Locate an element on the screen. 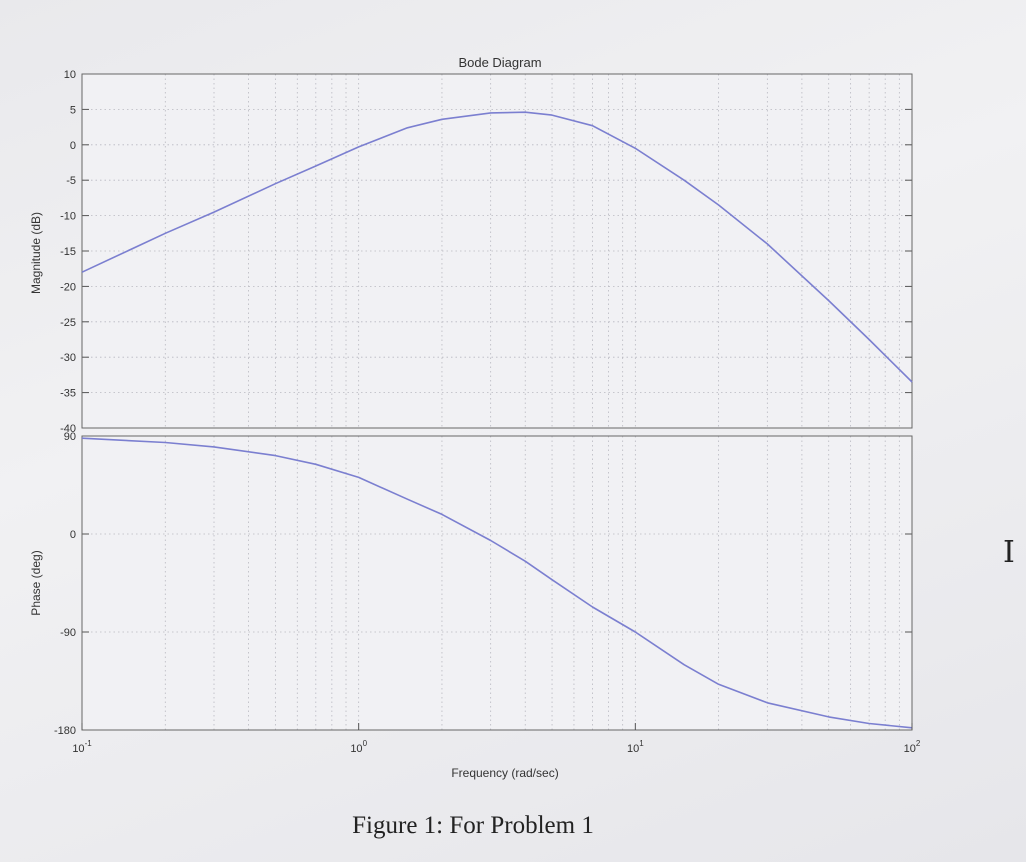 The height and width of the screenshot is (862, 1026). magnitude-ytick-label: 5 is located at coordinates (73, 110).